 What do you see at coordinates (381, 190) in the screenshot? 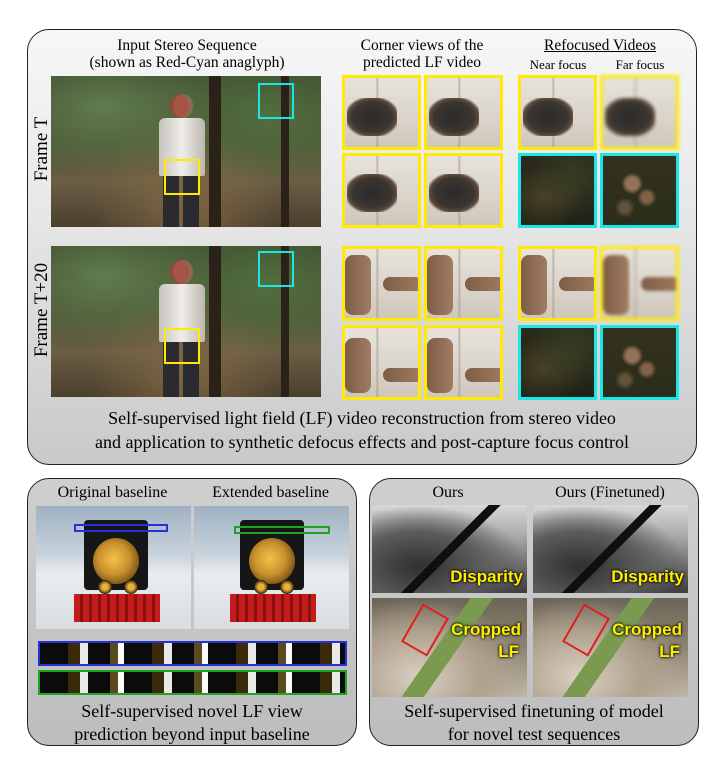
I see `corner-view-t-bottom-left` at bounding box center [381, 190].